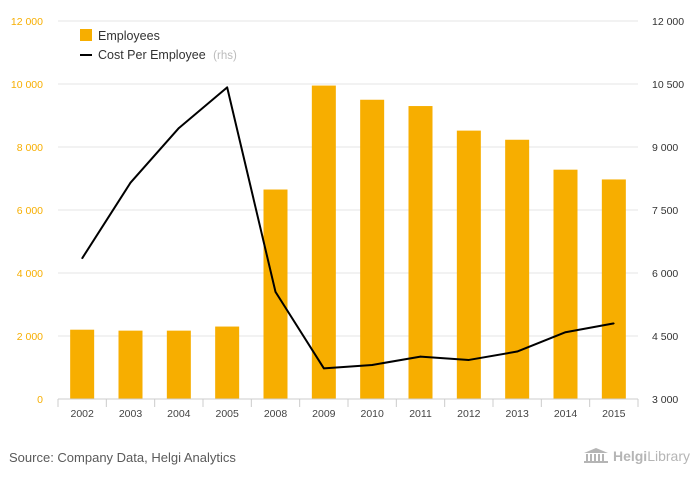 Image resolution: width=700 pixels, height=488 pixels. Describe the element at coordinates (122, 457) in the screenshot. I see `source-note: Source: Company Data, Helgi Analytics` at that location.